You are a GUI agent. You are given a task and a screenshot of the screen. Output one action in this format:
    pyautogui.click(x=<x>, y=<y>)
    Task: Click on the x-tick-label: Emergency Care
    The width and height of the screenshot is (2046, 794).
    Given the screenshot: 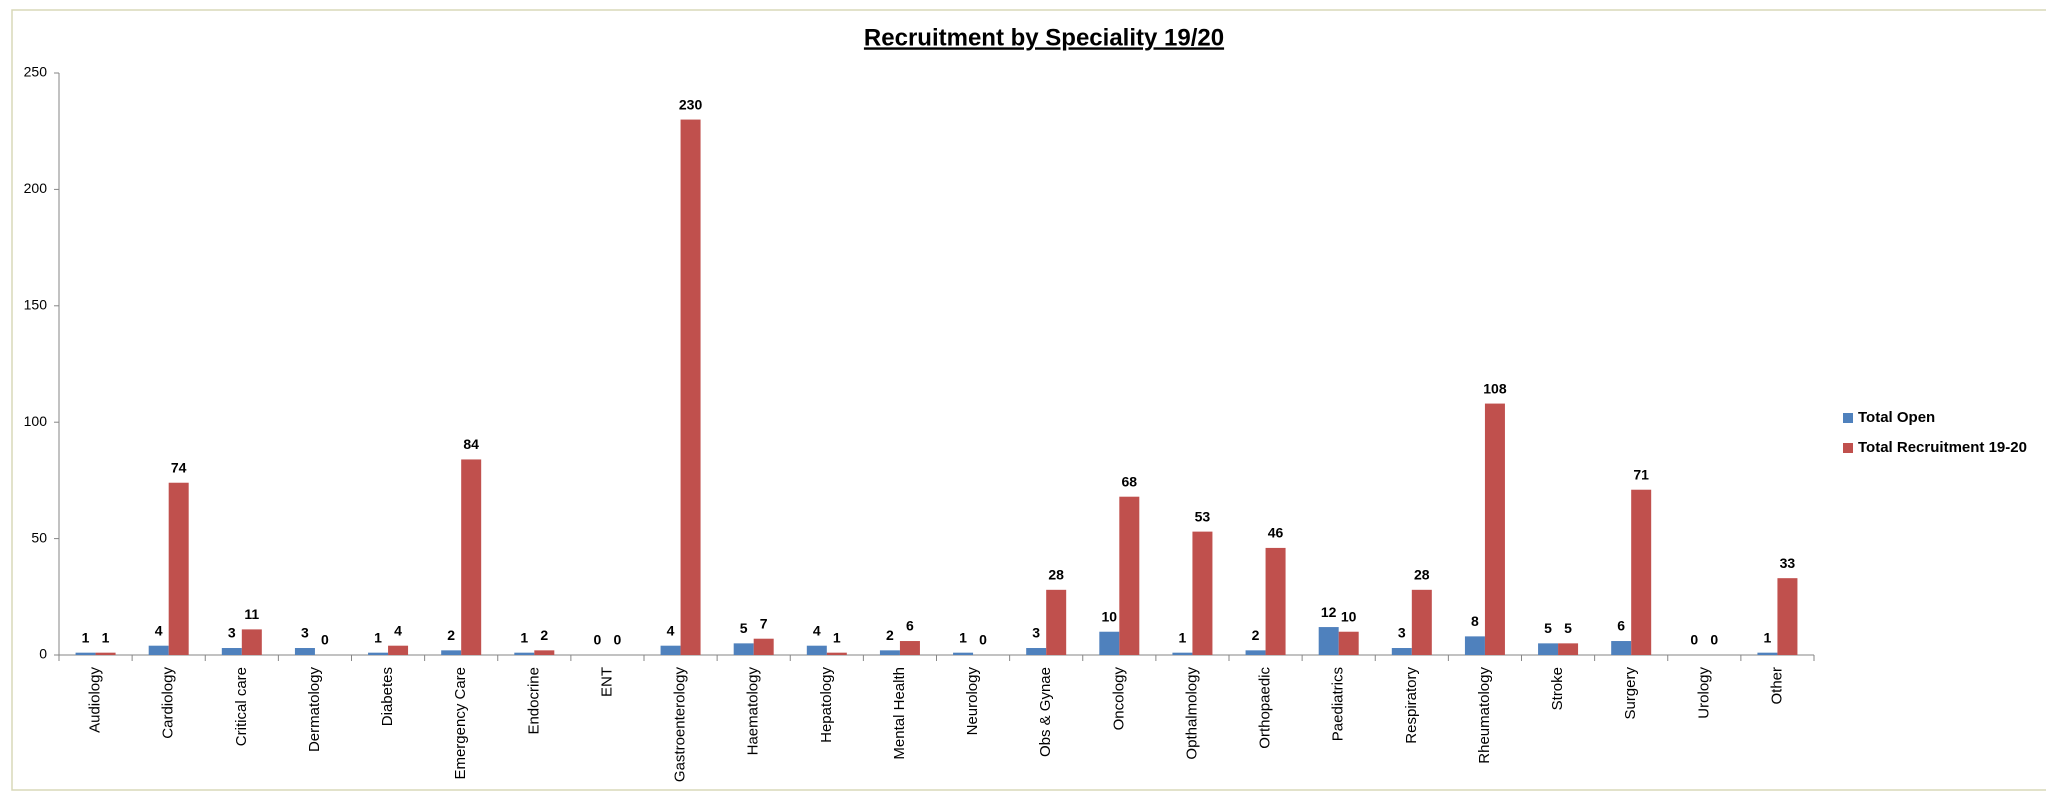 What is the action you would take?
    pyautogui.click(x=460, y=723)
    